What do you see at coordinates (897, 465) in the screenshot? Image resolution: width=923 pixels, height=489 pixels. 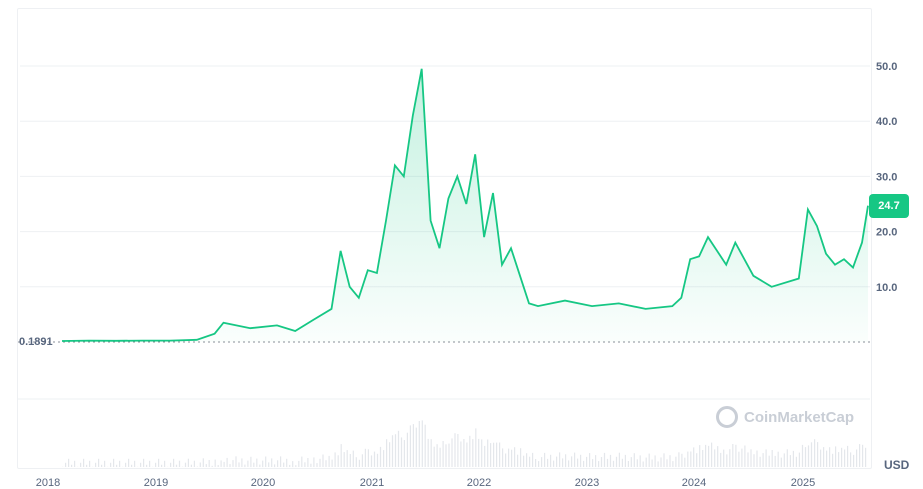 I see `currency-label: USD` at bounding box center [897, 465].